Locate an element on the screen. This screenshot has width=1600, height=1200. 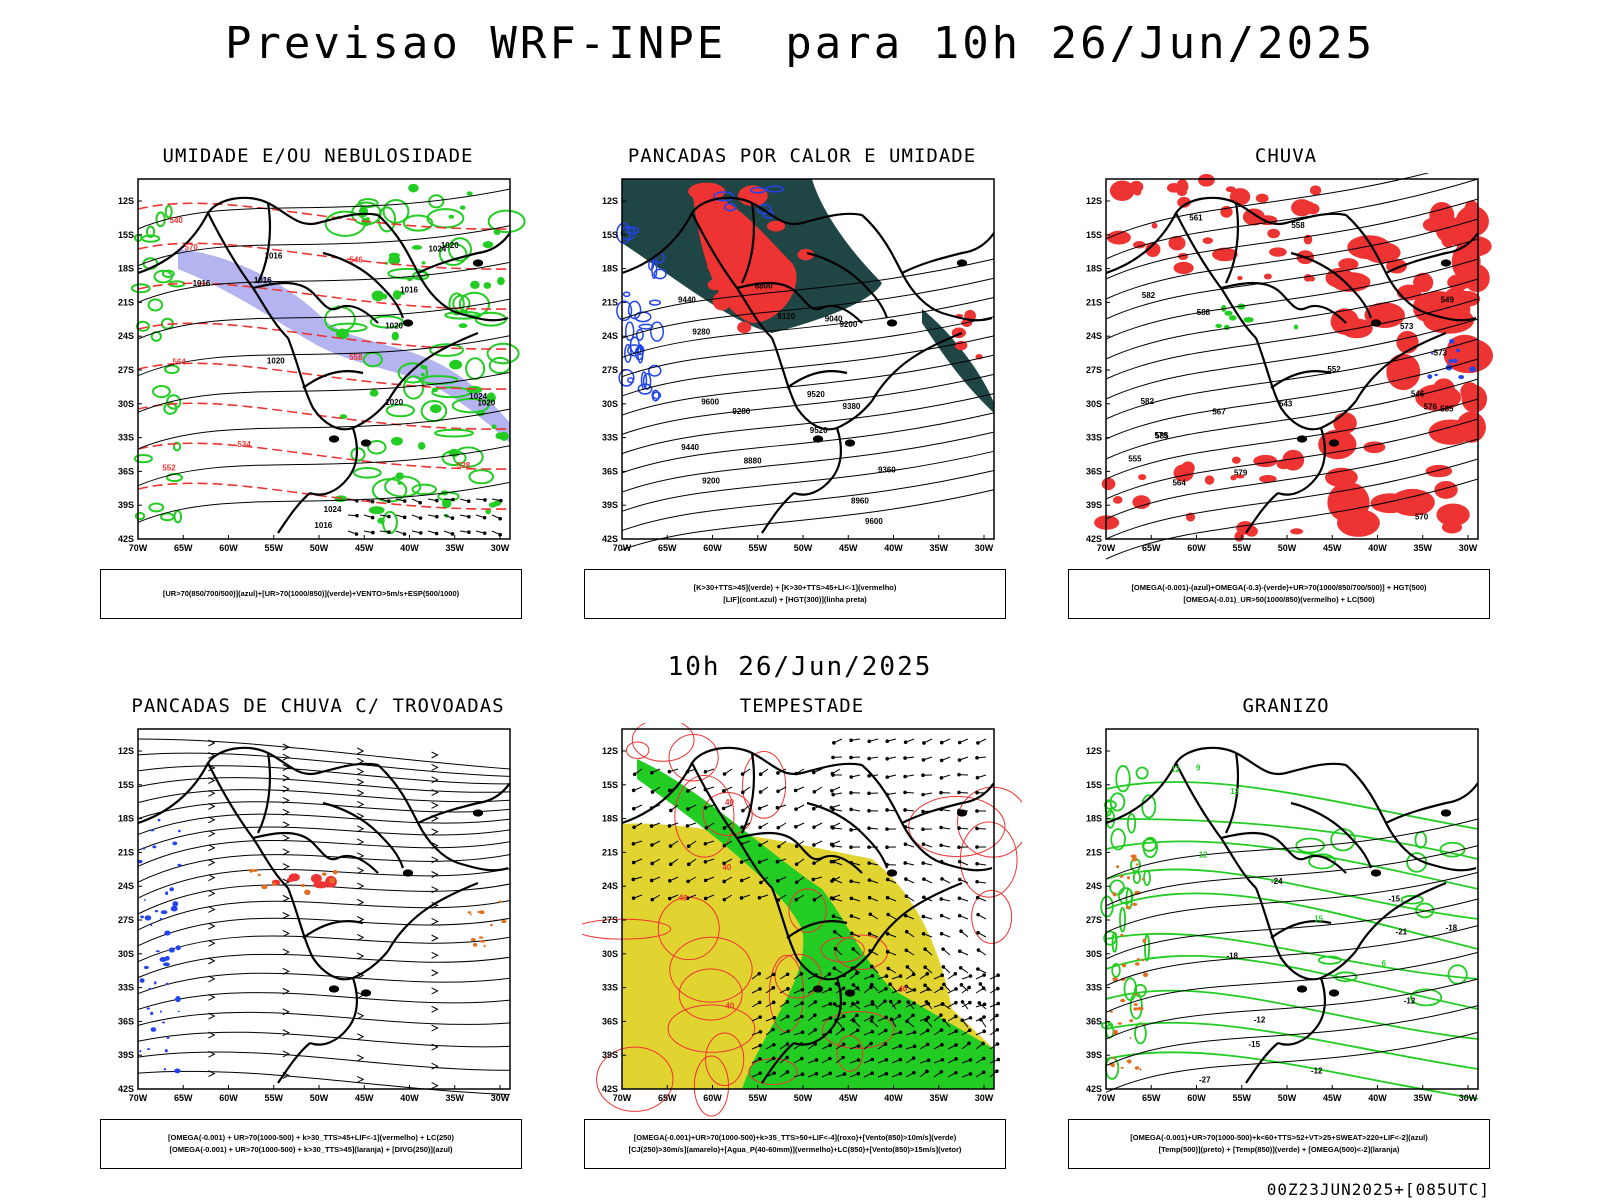
lake-marker is located at coordinates (1446, 813).